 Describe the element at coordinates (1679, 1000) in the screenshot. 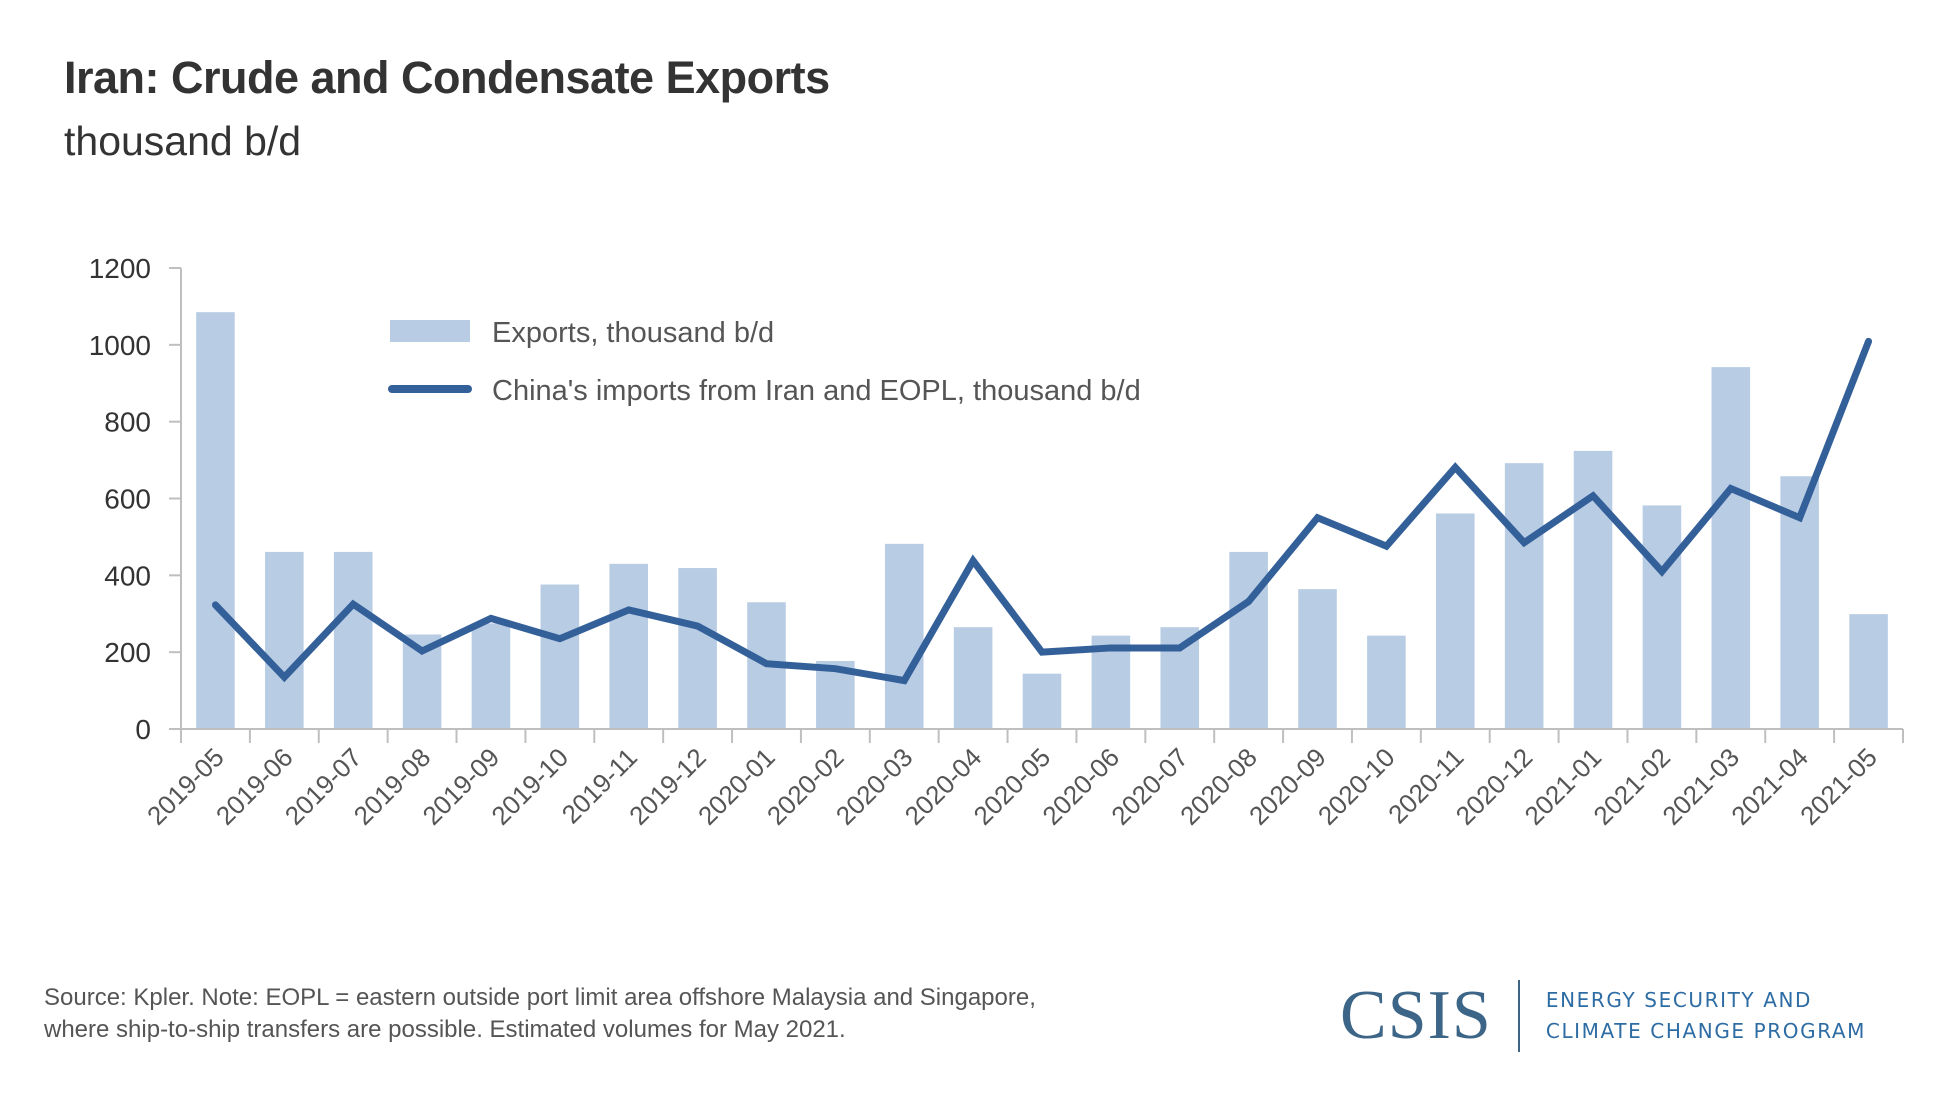

I see `program-name-line-1: ENERGY SECURITY AND` at that location.